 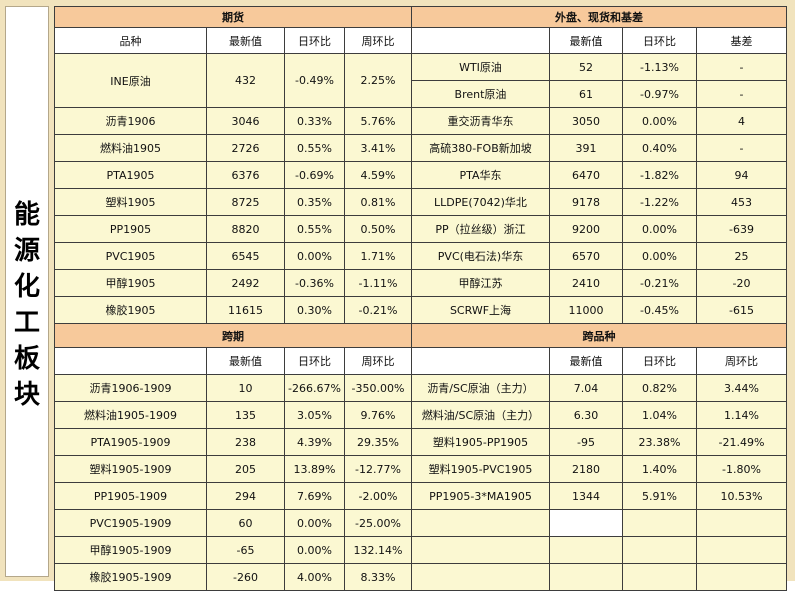 What do you see at coordinates (420, 335) in the screenshot?
I see `table-row: 跨期 跨品种` at bounding box center [420, 335].